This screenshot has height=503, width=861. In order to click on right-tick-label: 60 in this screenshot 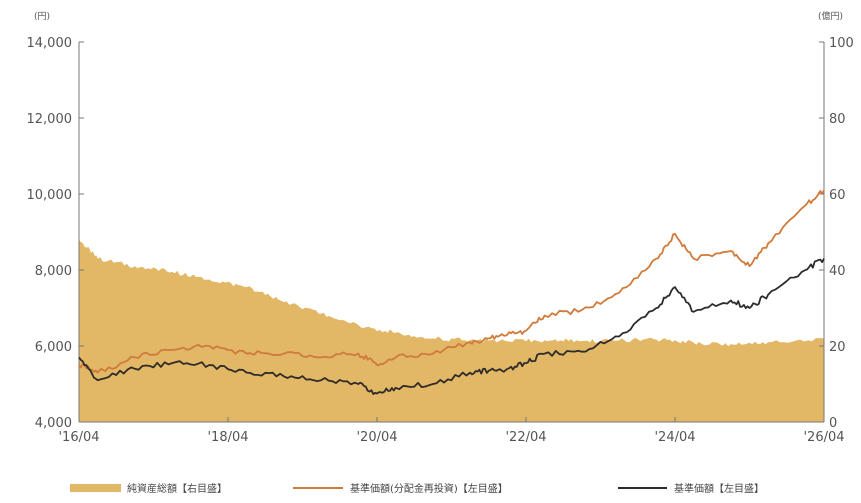, I will do `click(837, 195)`.